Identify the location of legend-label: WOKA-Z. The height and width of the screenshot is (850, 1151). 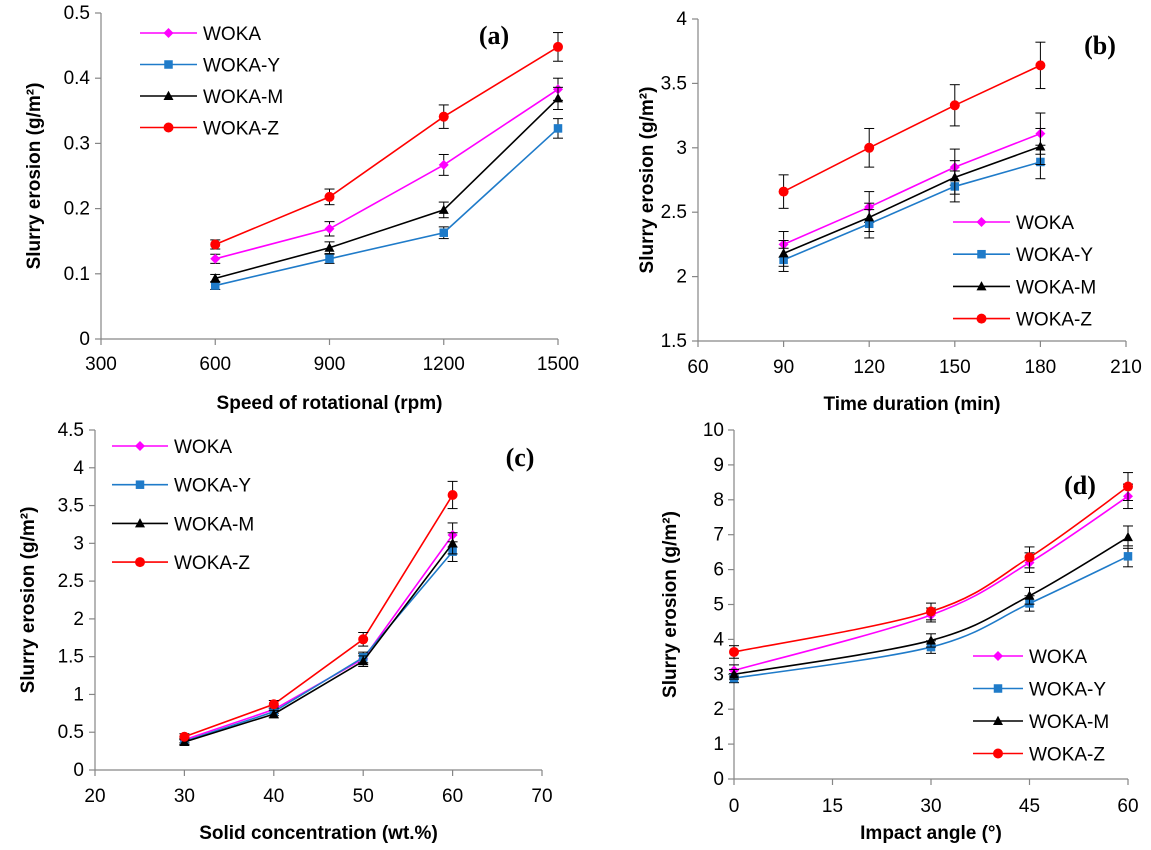
(1067, 755).